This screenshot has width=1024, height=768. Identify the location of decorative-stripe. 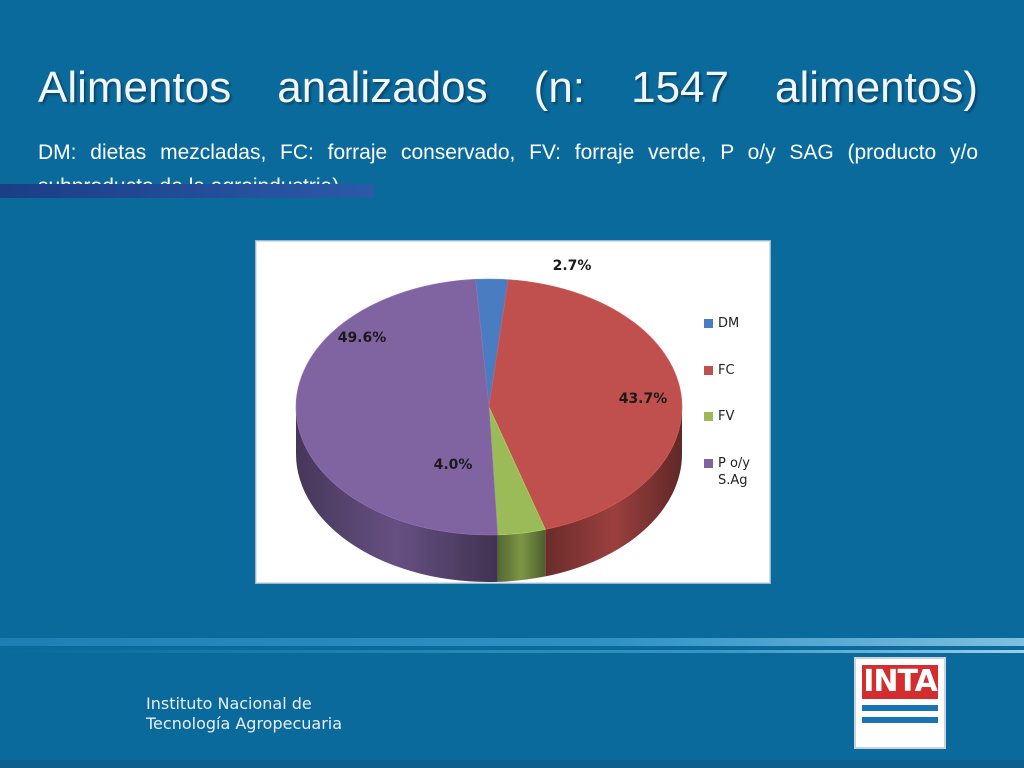
(512, 642).